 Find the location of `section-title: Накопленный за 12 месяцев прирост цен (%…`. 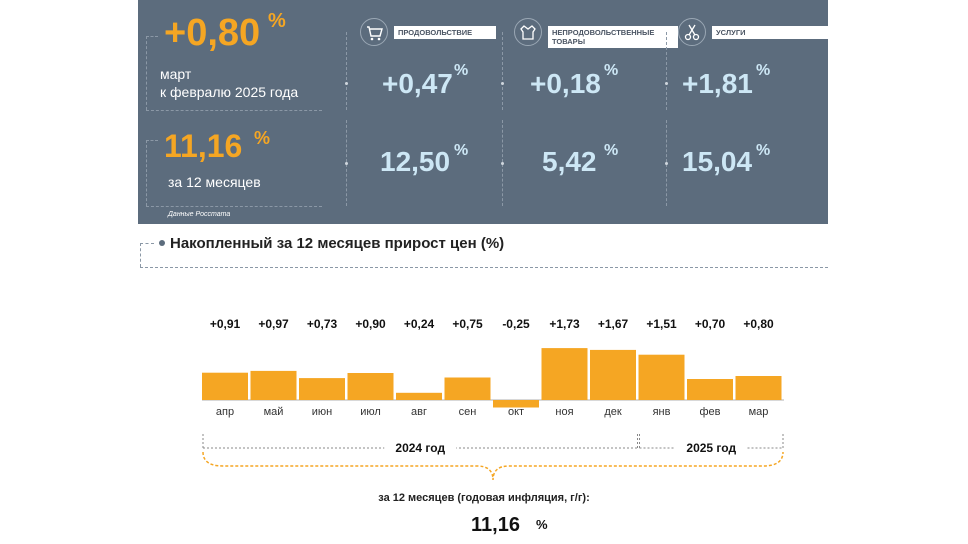

section-title: Накопленный за 12 месяцев прирост цен (%… is located at coordinates (337, 243).